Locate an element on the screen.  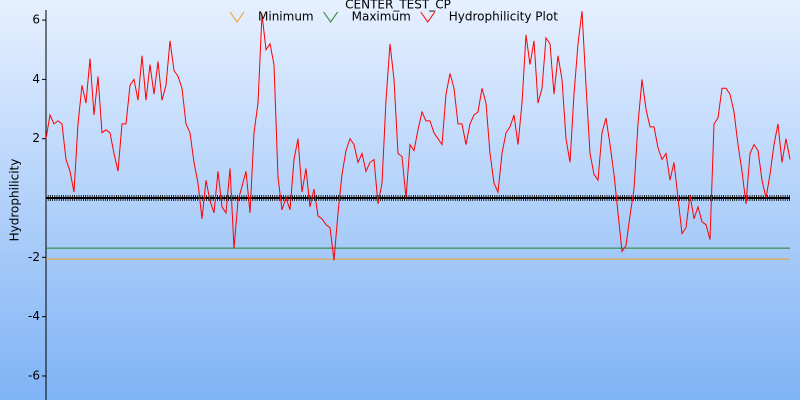
y-tick-label: 4 is located at coordinates (36, 79).